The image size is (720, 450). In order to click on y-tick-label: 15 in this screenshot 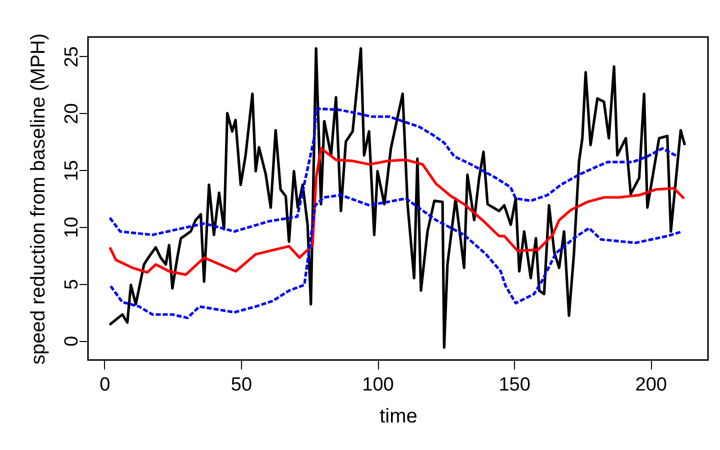, I will do `click(72, 171)`.